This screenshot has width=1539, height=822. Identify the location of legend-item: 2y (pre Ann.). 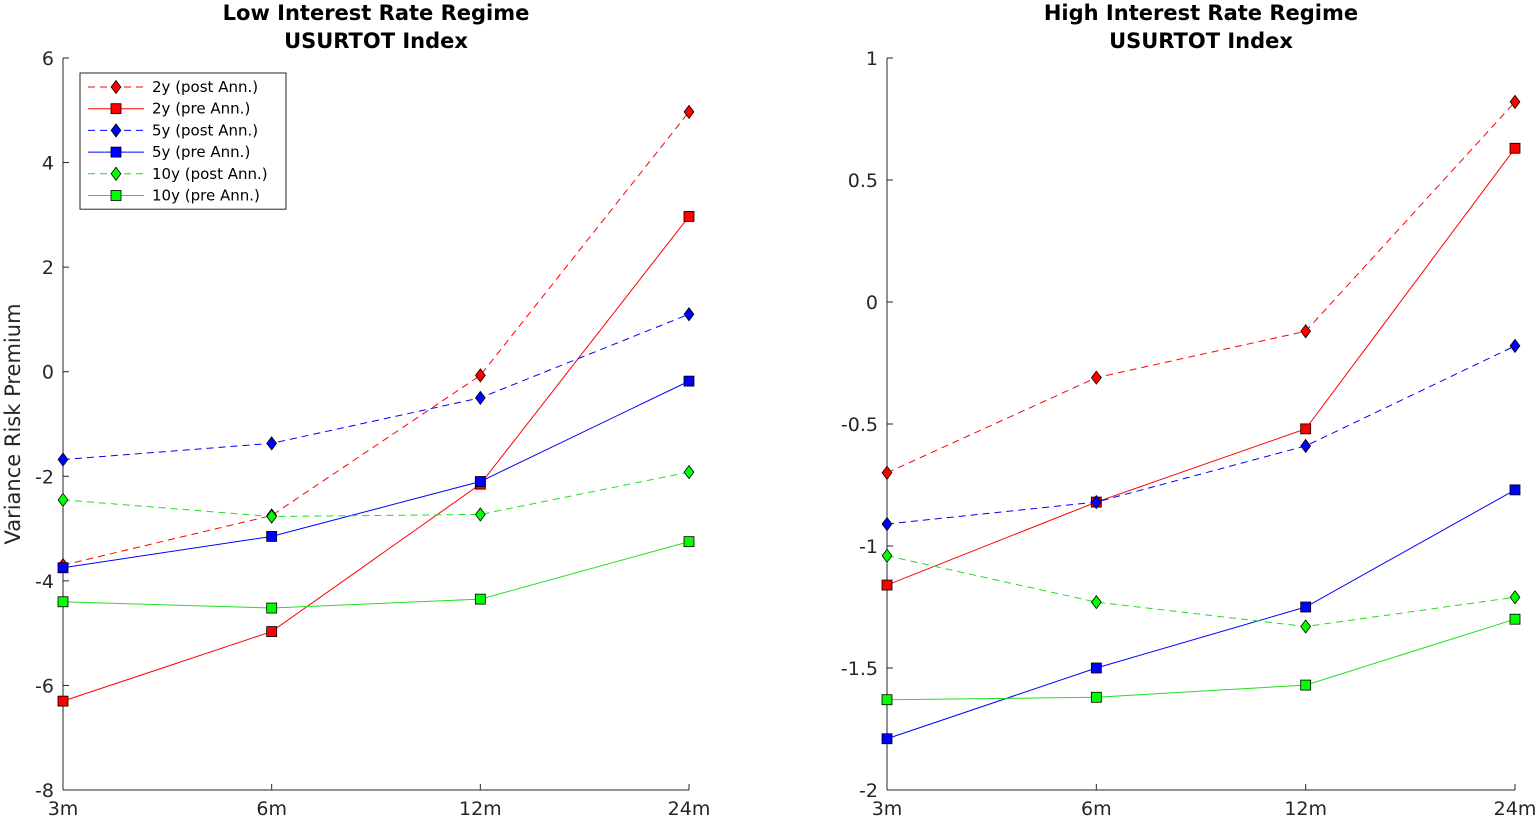
(169, 109).